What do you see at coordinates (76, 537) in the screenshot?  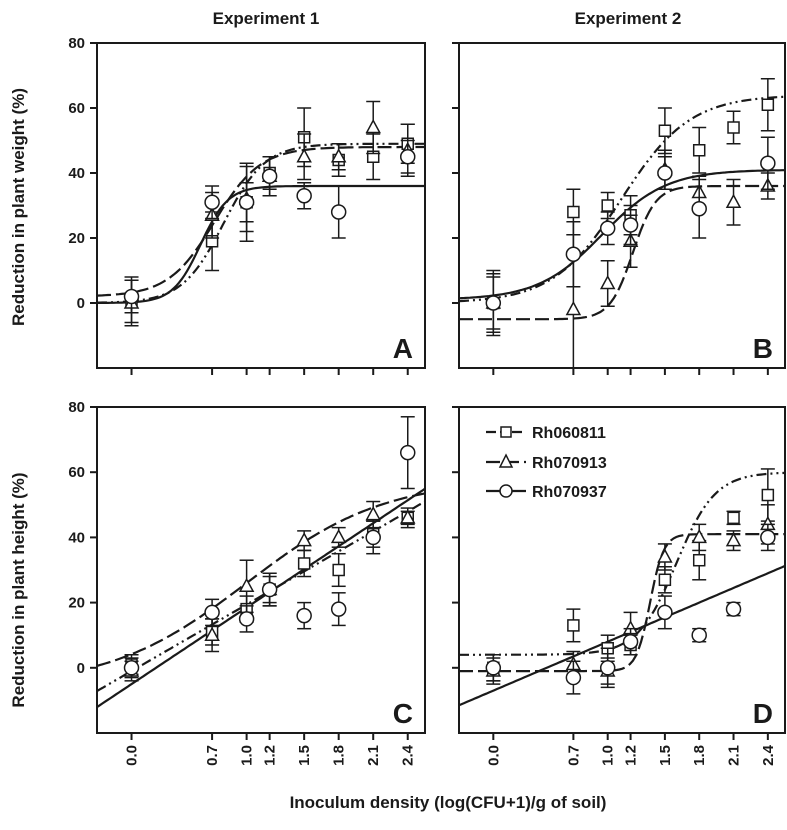 I see `y-tick-label: 40` at bounding box center [76, 537].